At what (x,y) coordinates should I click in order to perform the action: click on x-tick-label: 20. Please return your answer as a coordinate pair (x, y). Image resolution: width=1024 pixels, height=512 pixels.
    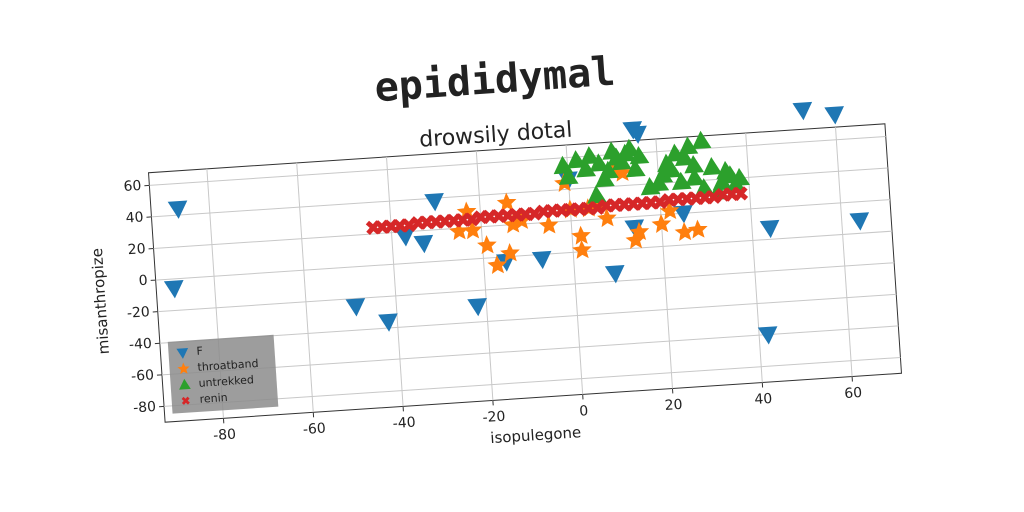
    Looking at the image, I should click on (673, 405).